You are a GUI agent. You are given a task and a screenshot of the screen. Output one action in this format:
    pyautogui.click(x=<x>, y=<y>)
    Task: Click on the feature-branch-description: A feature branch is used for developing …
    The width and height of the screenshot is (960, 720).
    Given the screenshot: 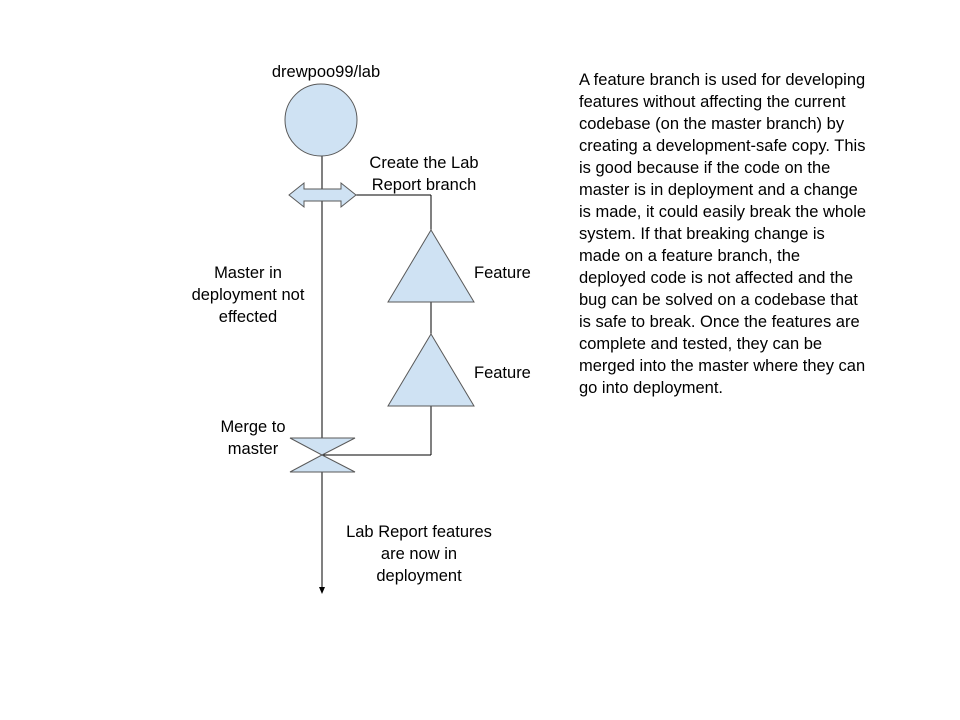 What is the action you would take?
    pyautogui.click(x=723, y=234)
    